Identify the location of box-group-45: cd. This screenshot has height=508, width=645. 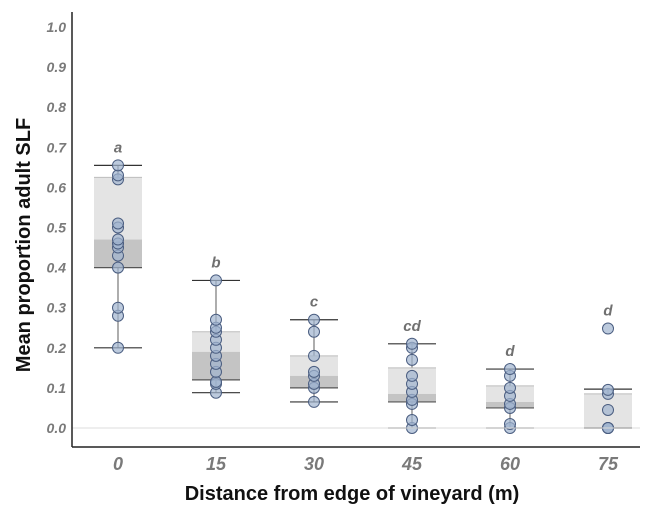
(412, 376).